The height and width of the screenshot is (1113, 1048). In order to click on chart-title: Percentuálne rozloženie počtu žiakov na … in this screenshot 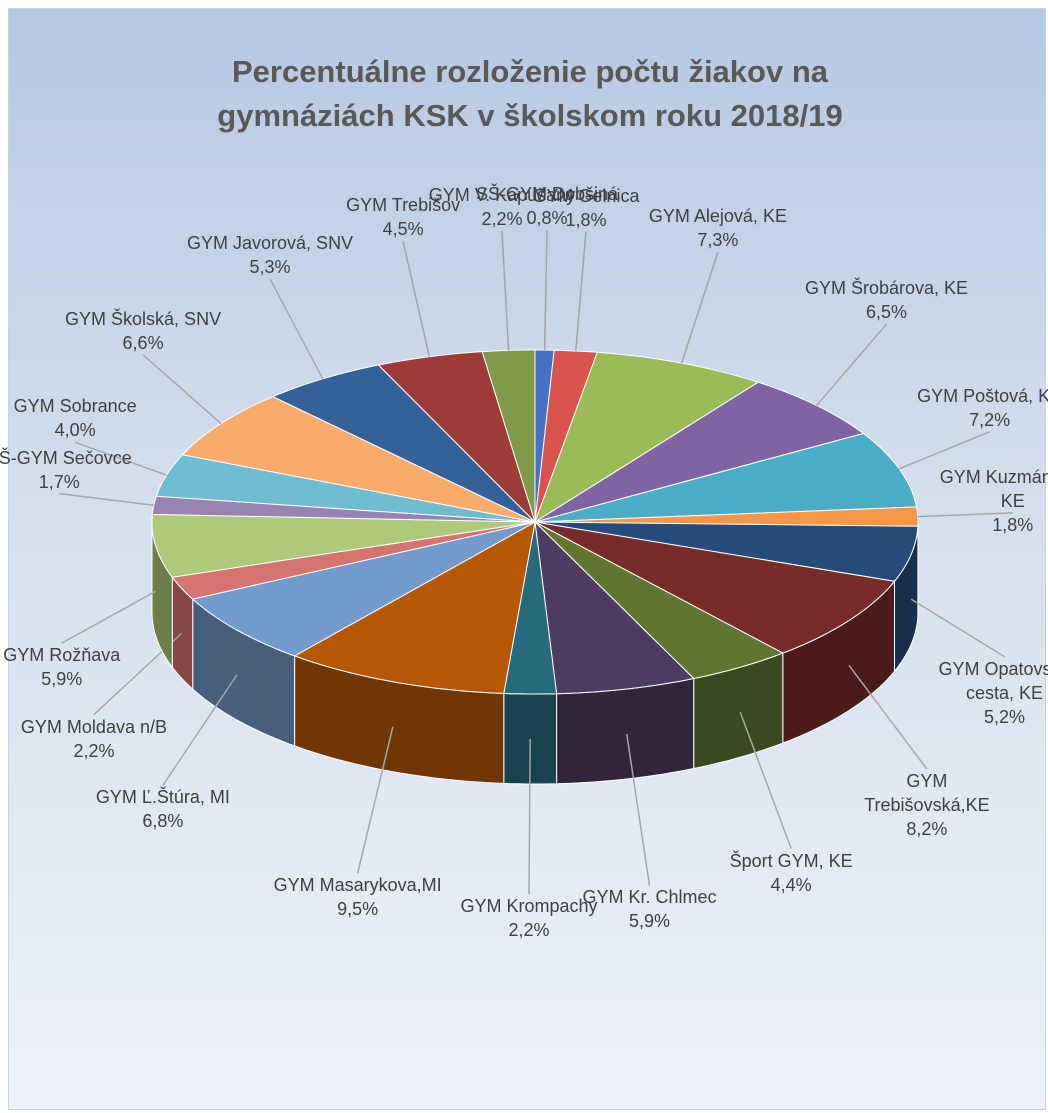, I will do `click(530, 93)`.